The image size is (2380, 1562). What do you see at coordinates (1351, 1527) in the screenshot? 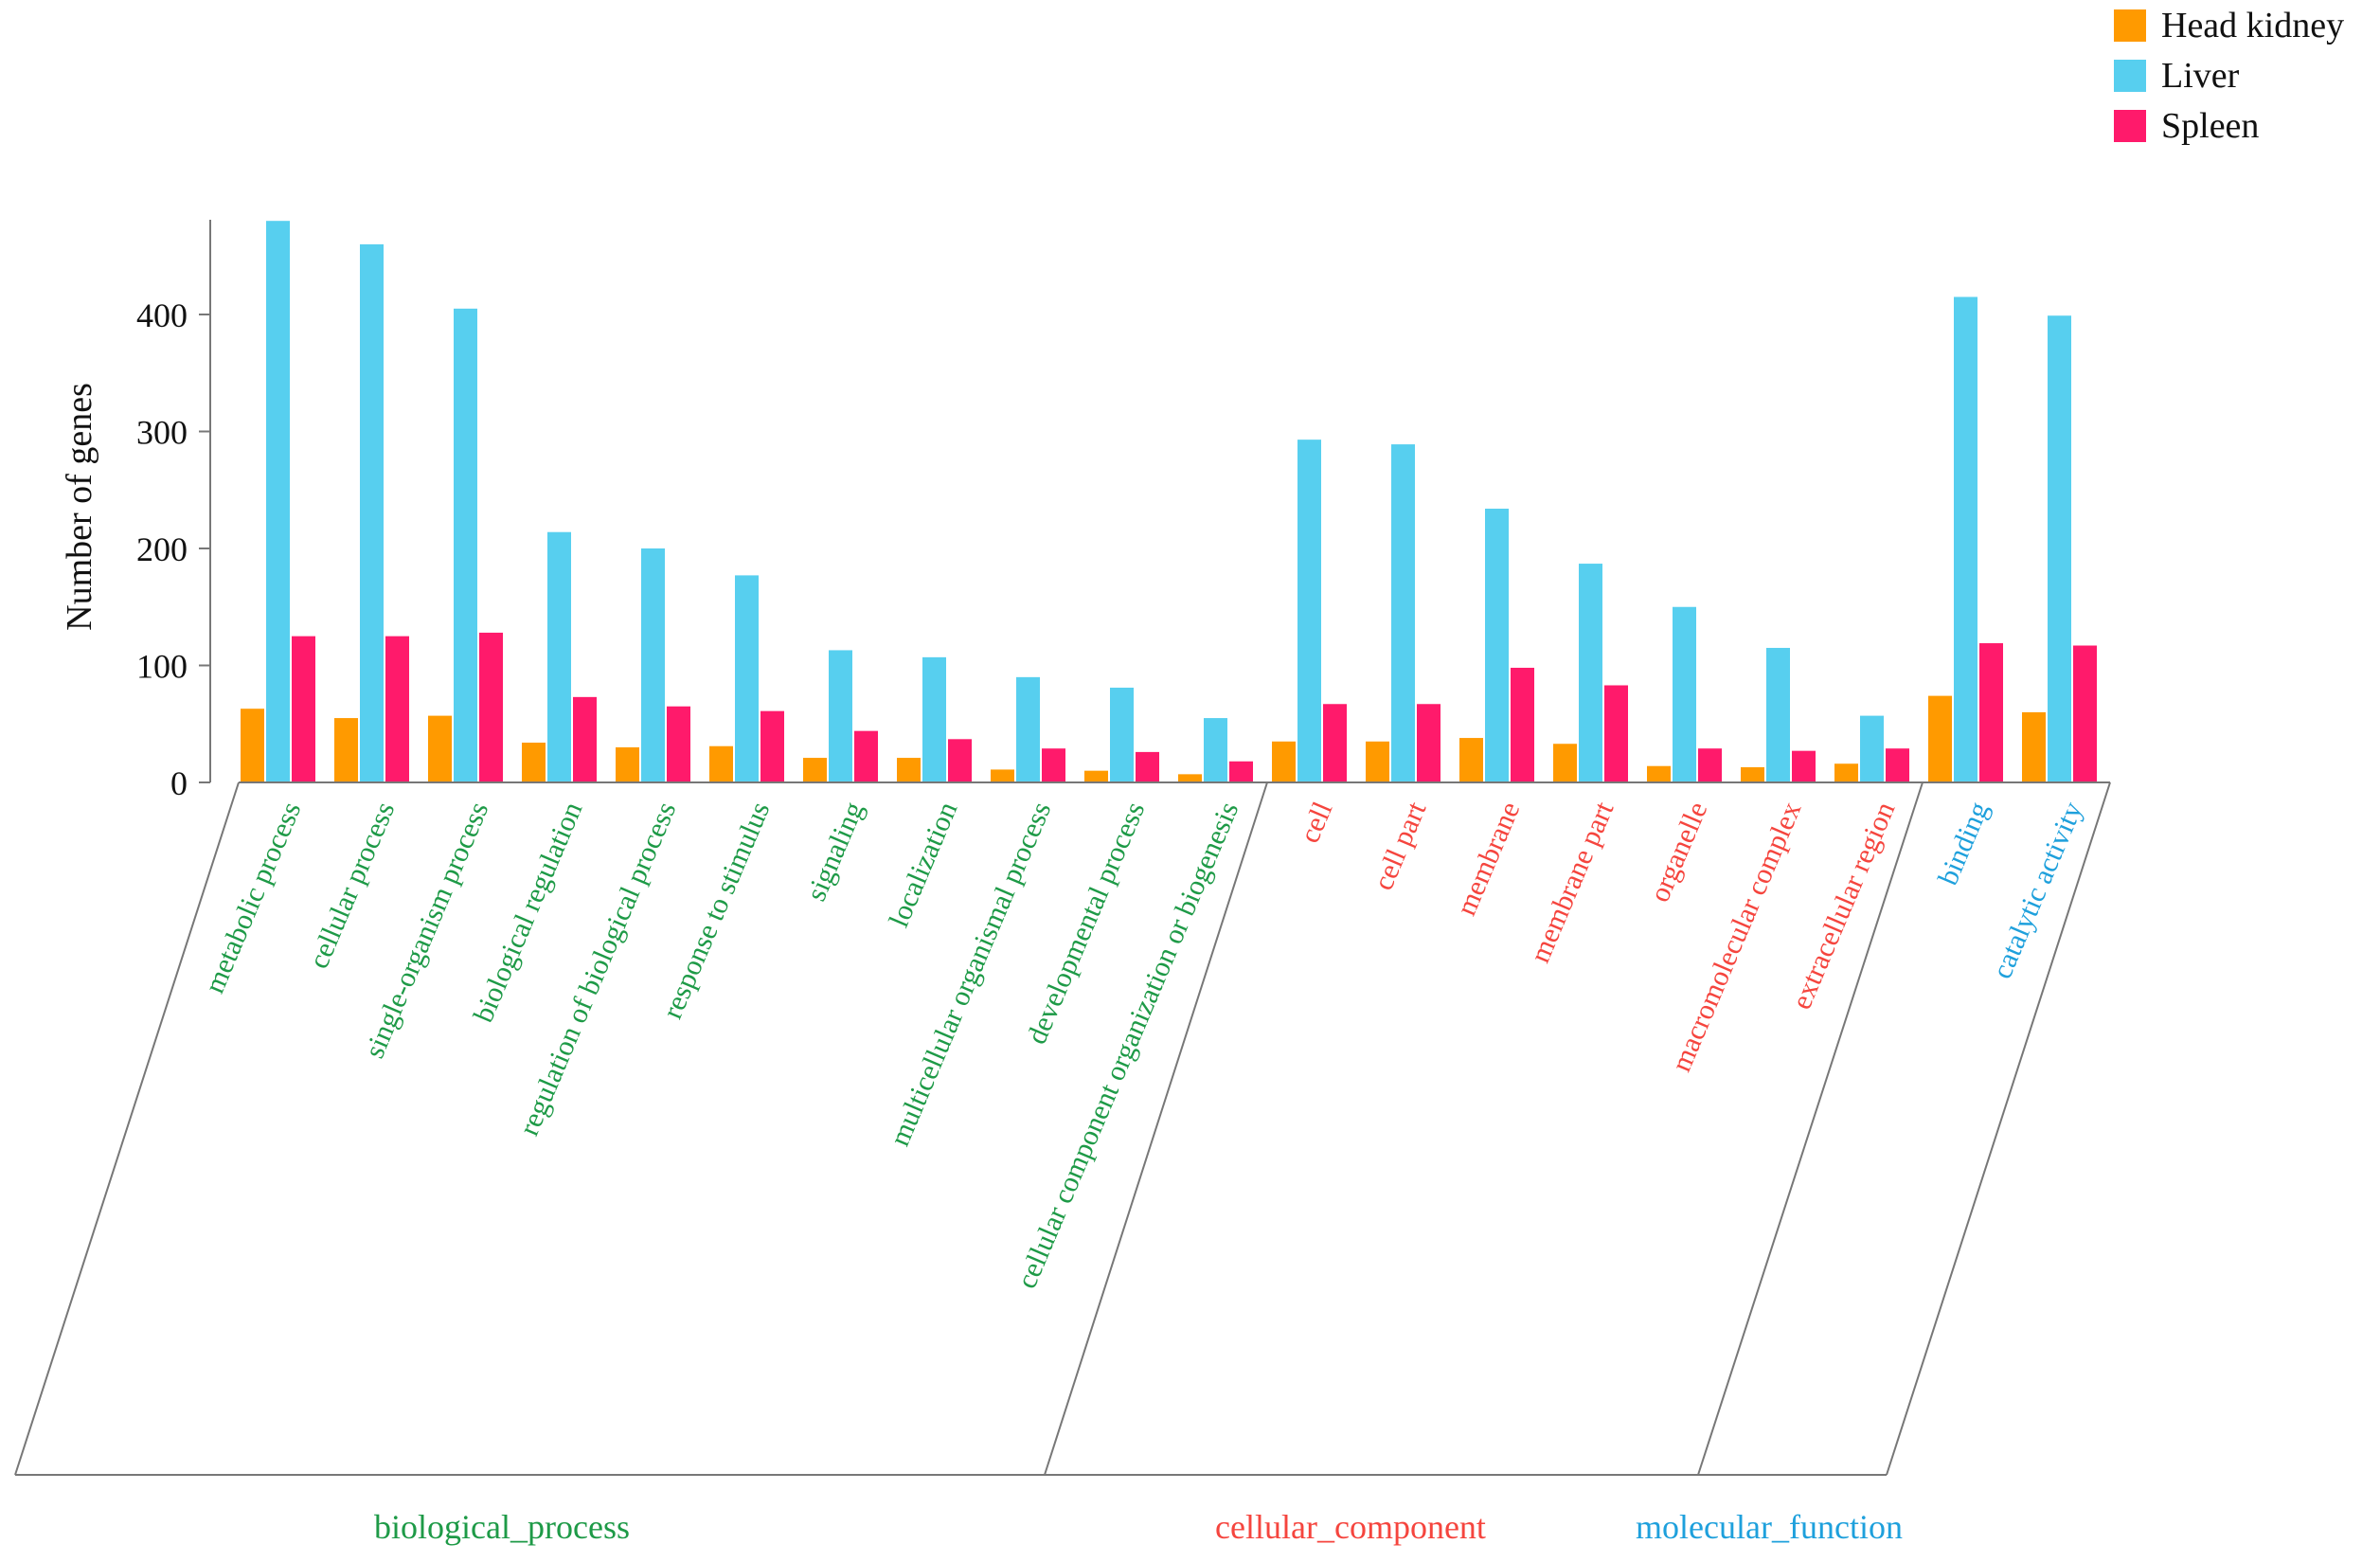
I see `group-label-cellular-component: cellular_component` at bounding box center [1351, 1527].